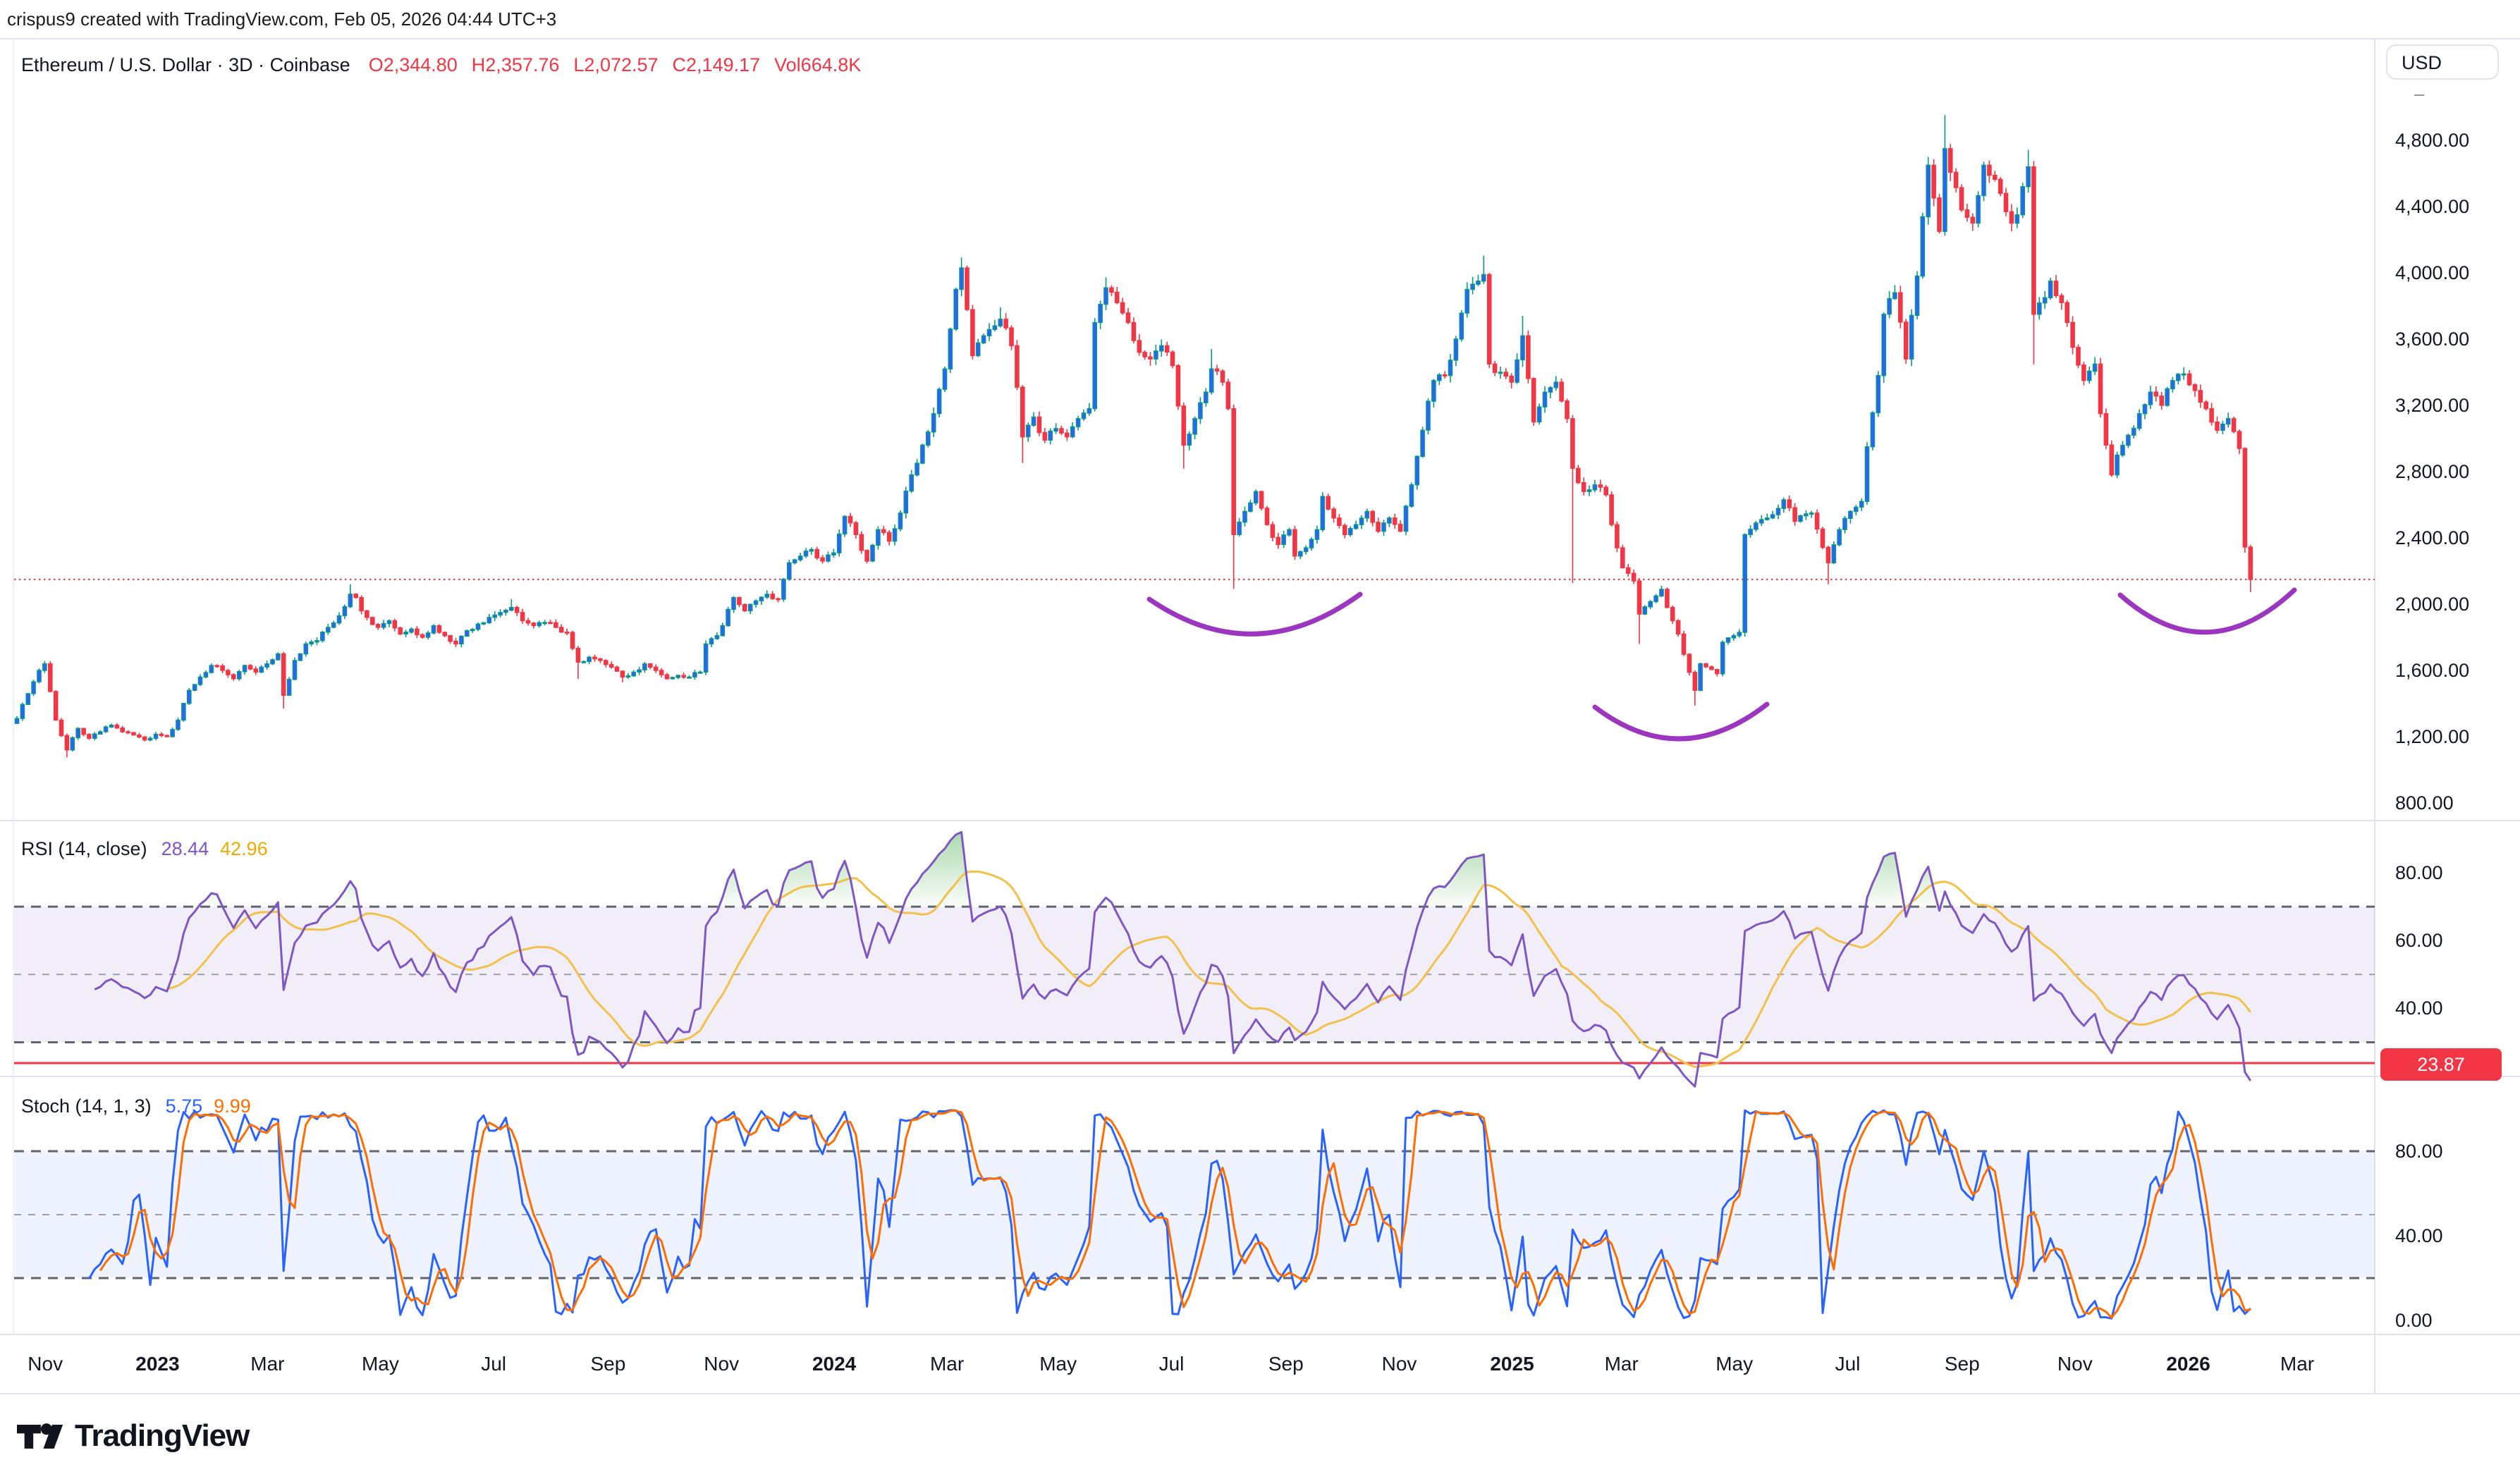  What do you see at coordinates (40, 1436) in the screenshot?
I see `tradingview-icon` at bounding box center [40, 1436].